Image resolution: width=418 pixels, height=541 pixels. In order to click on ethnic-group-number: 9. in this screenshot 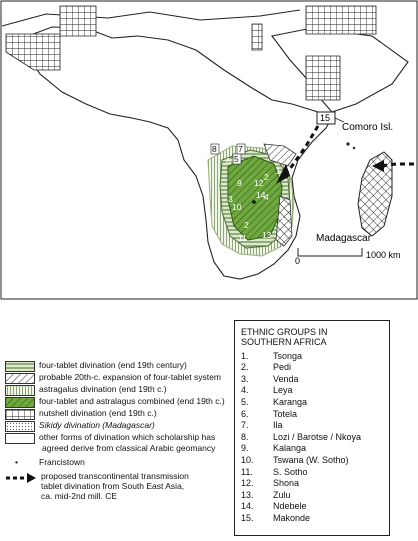, I will do `click(245, 448)`.